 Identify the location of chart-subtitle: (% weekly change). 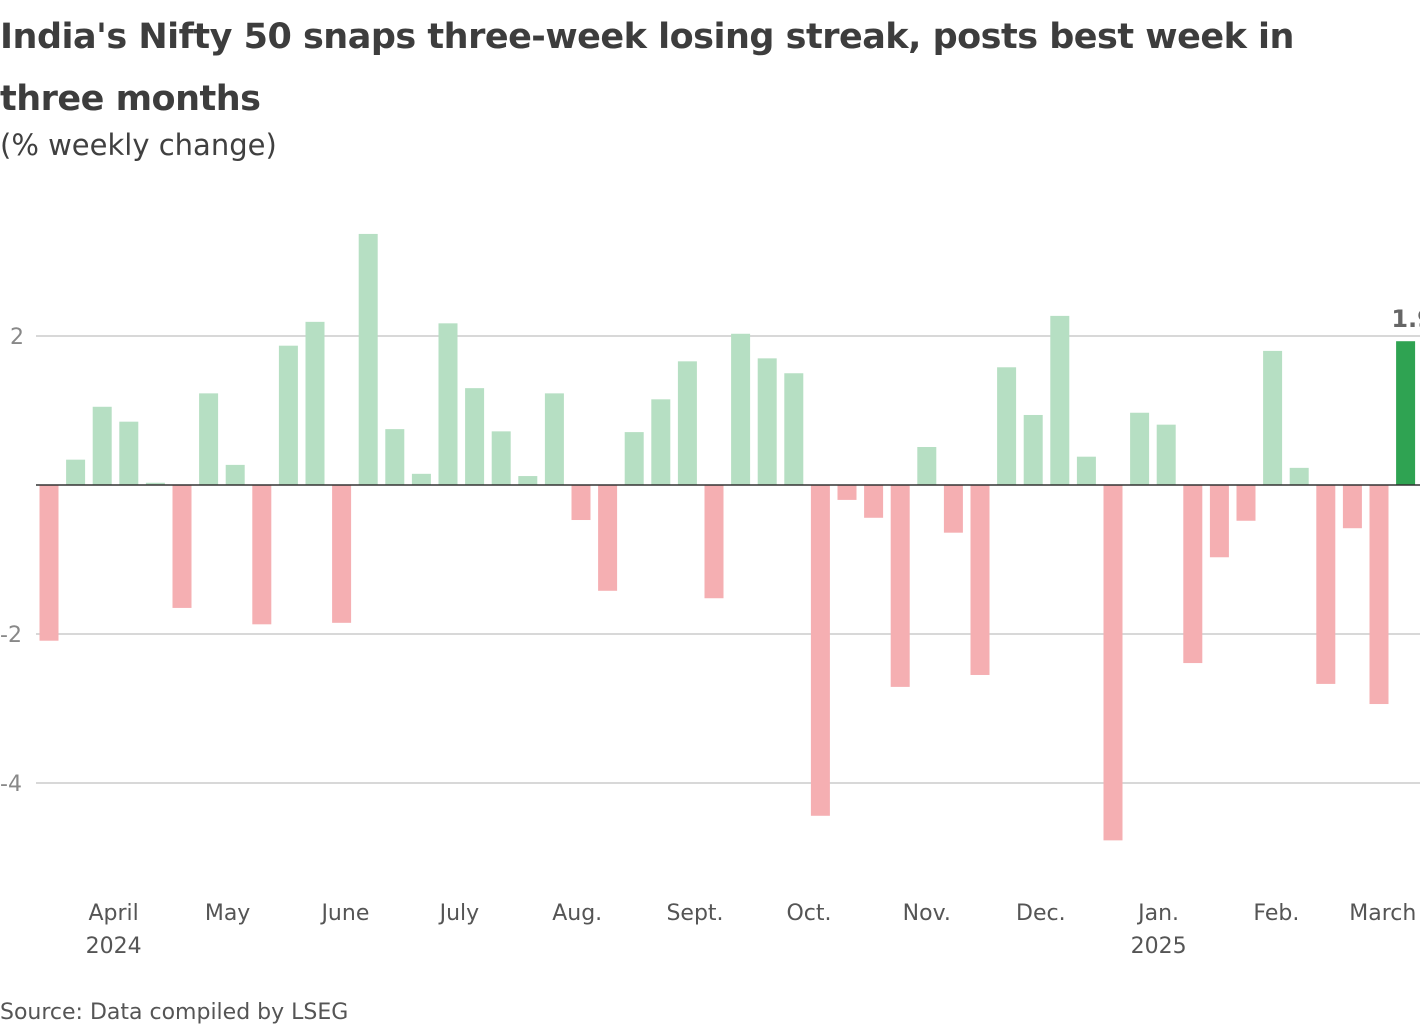
(138, 145).